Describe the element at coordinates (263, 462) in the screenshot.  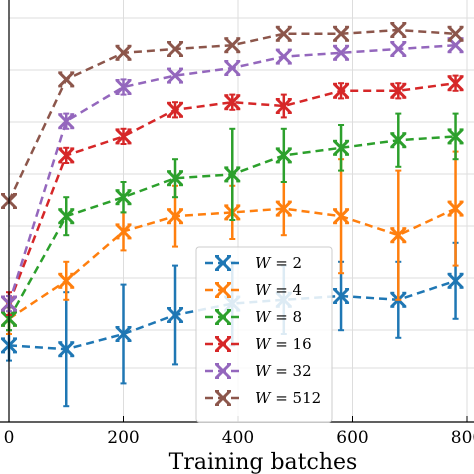
I see `x-axis-label: Training batches` at that location.